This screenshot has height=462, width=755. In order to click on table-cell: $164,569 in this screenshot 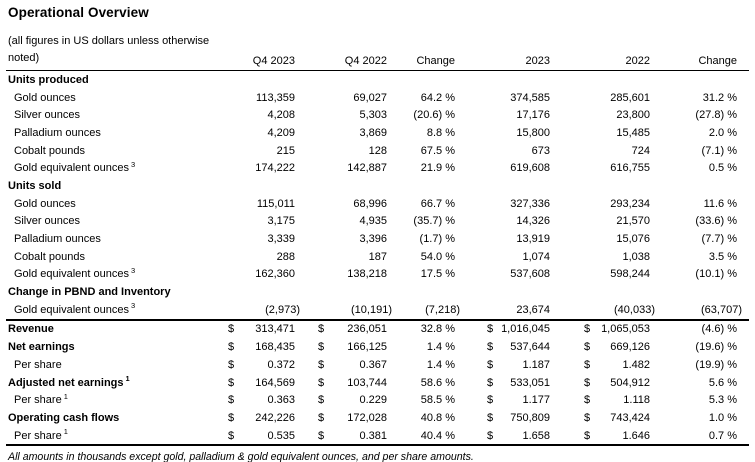, I will do `click(256, 383)`.